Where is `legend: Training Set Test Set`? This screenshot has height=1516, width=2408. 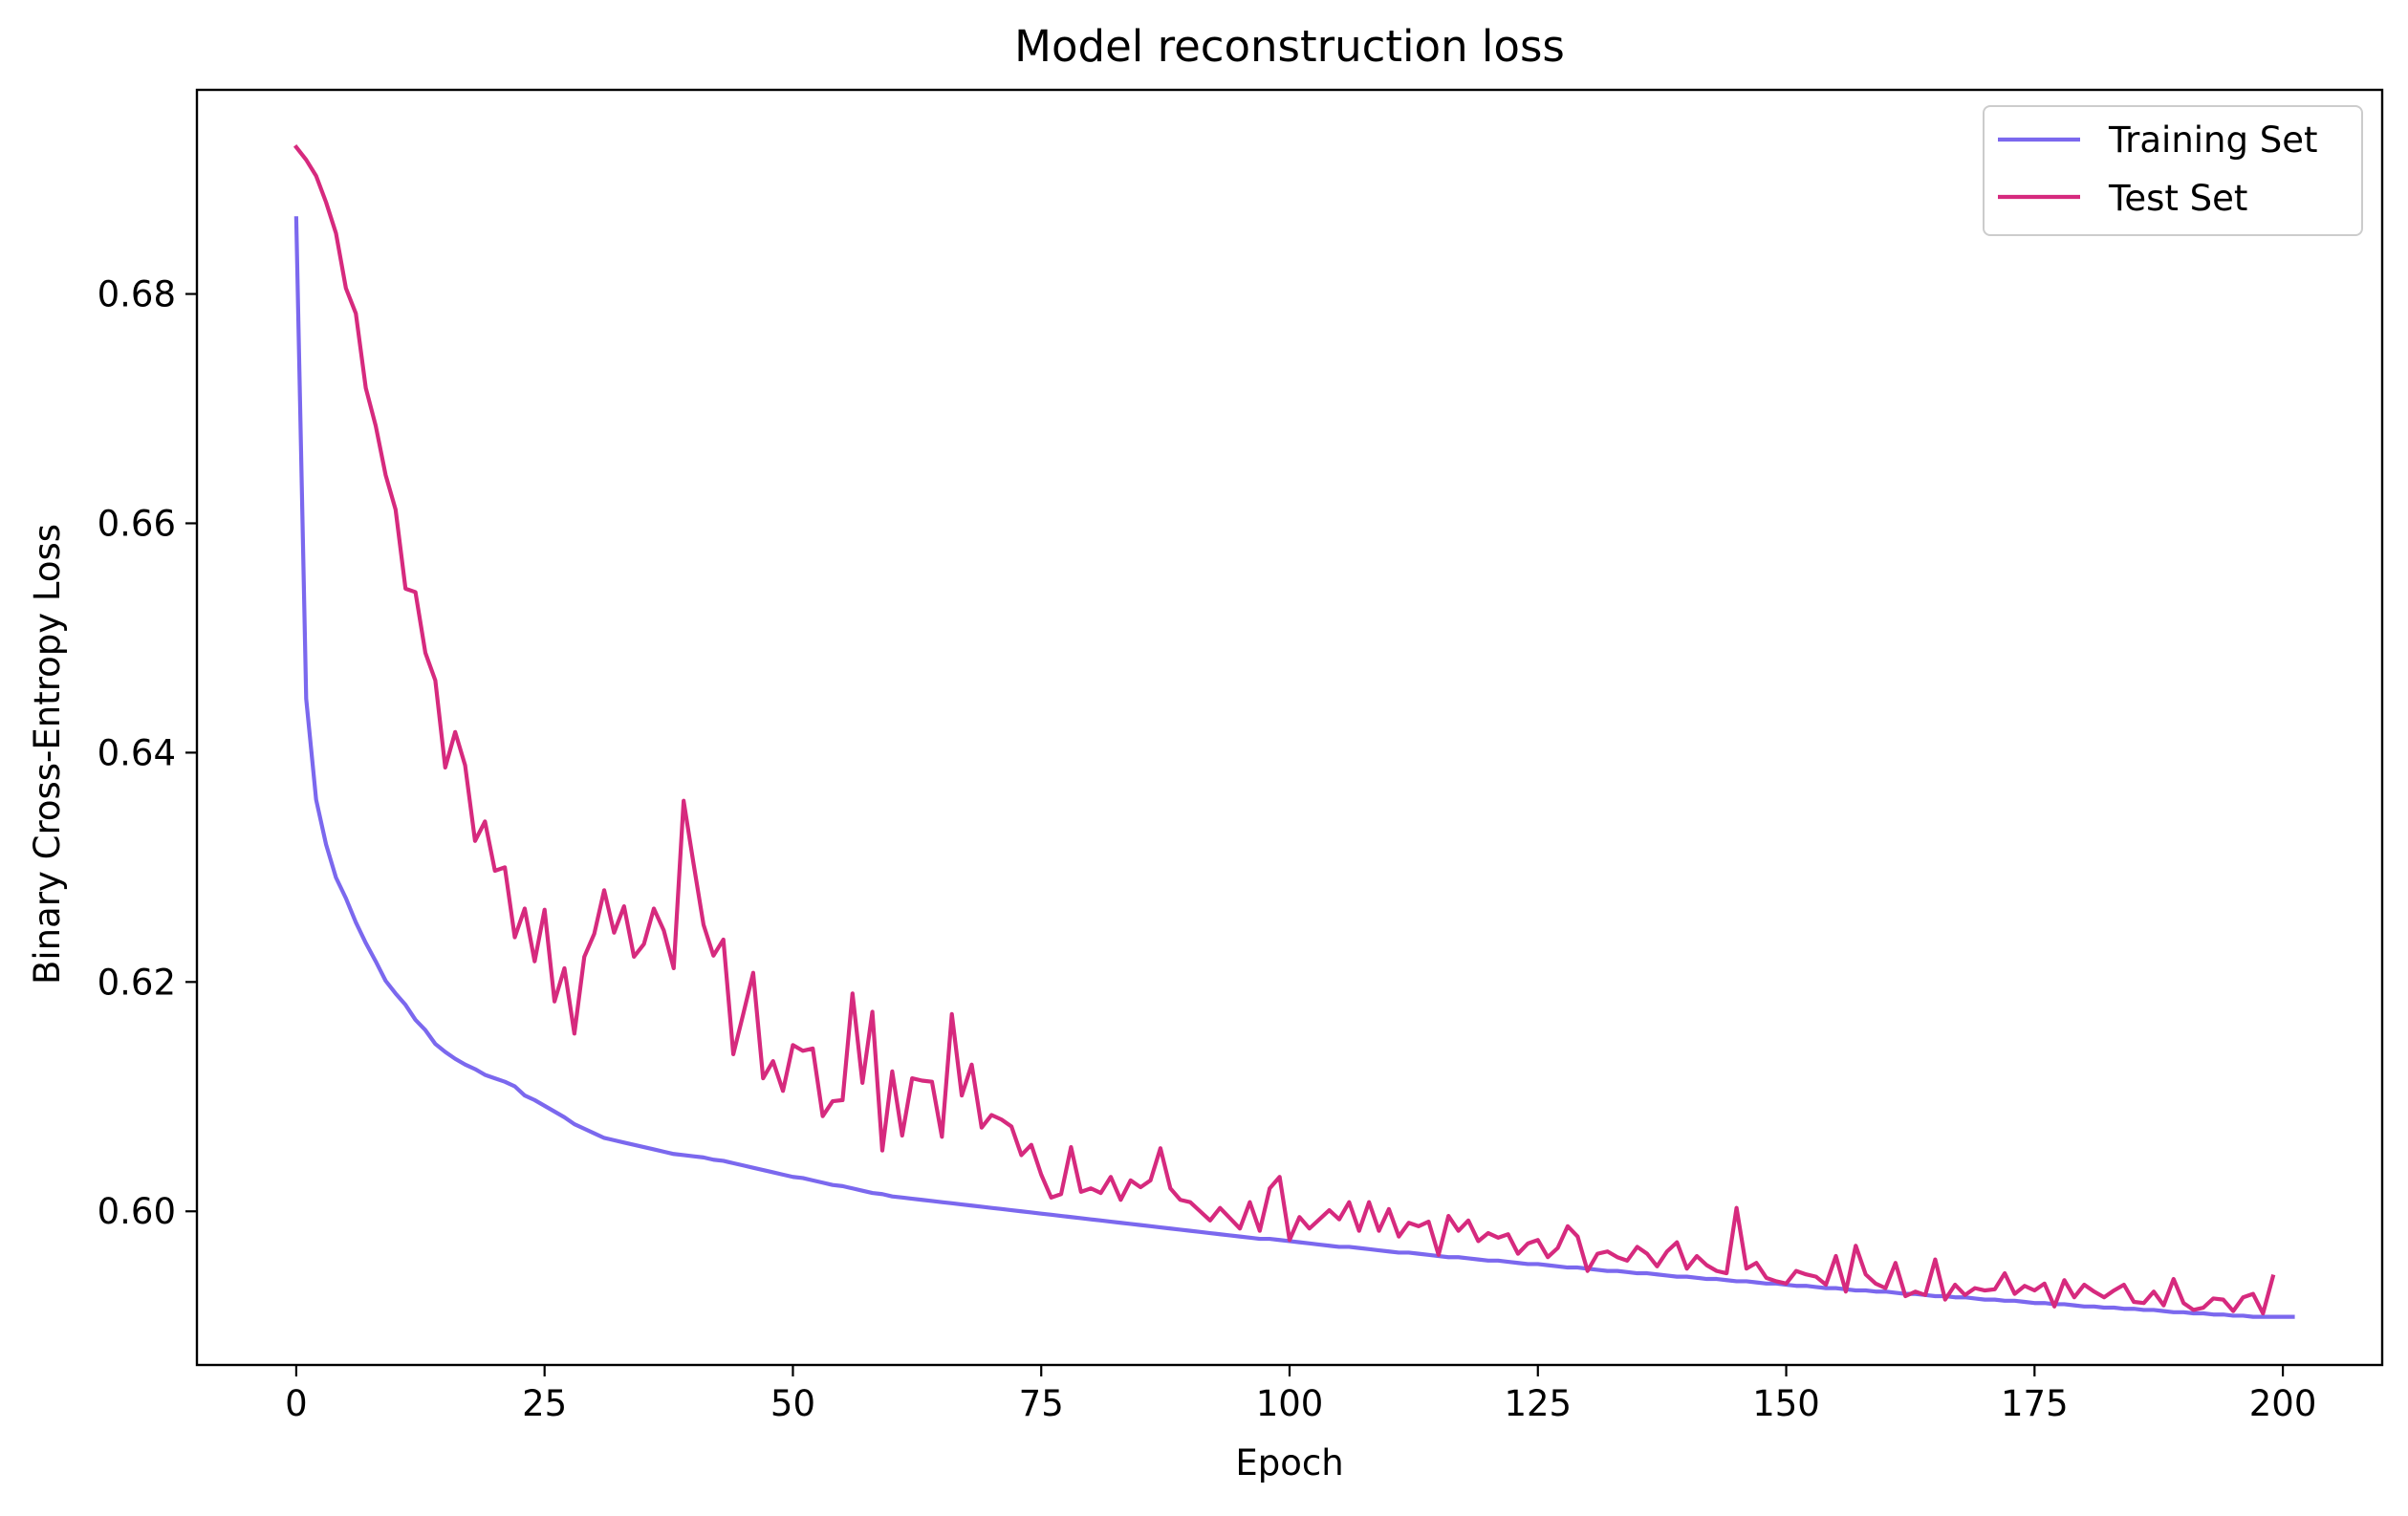
legend: Training Set Test Set is located at coordinates (2173, 170).